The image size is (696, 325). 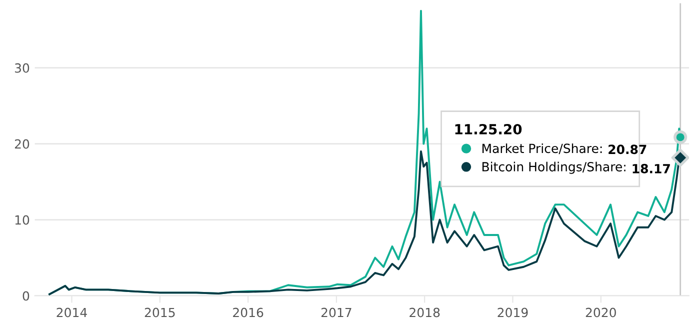 What do you see at coordinates (542, 148) in the screenshot?
I see `legend-label: Market Price/Share:` at bounding box center [542, 148].